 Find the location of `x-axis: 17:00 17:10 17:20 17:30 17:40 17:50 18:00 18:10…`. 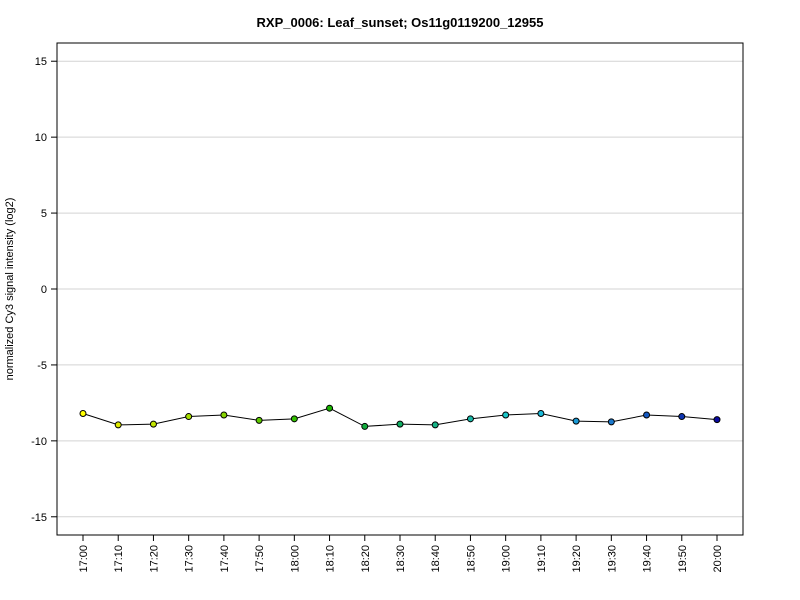

x-axis: 17:00 17:10 17:20 17:30 17:40 17:50 18:00 18:10… is located at coordinates (401, 554).